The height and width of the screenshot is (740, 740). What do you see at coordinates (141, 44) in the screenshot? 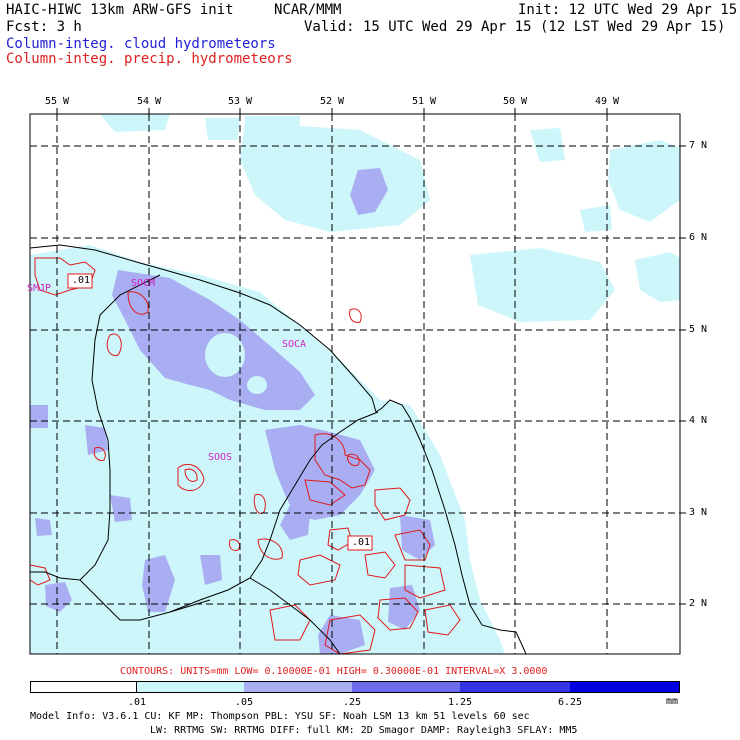
I see `legend-cloud-hydrometeors: Column-integ. cloud hydrometeors` at bounding box center [141, 44].